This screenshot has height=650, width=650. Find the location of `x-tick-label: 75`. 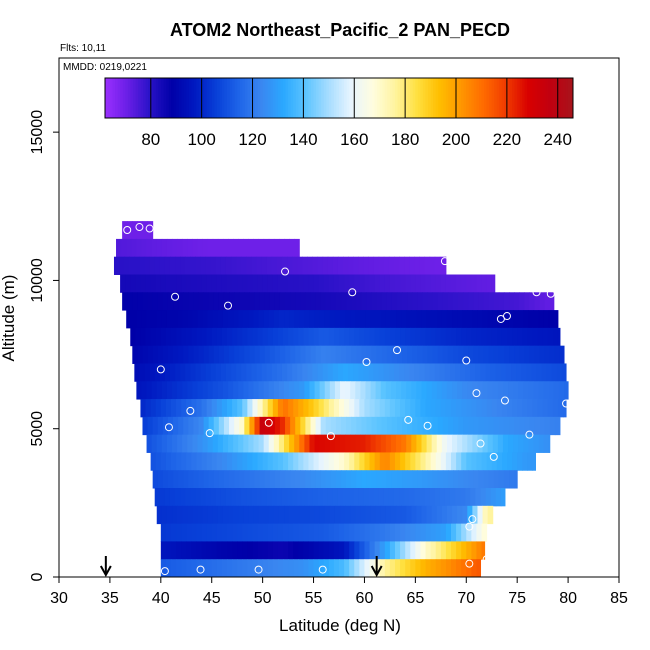

x-tick-label: 75 is located at coordinates (517, 598).